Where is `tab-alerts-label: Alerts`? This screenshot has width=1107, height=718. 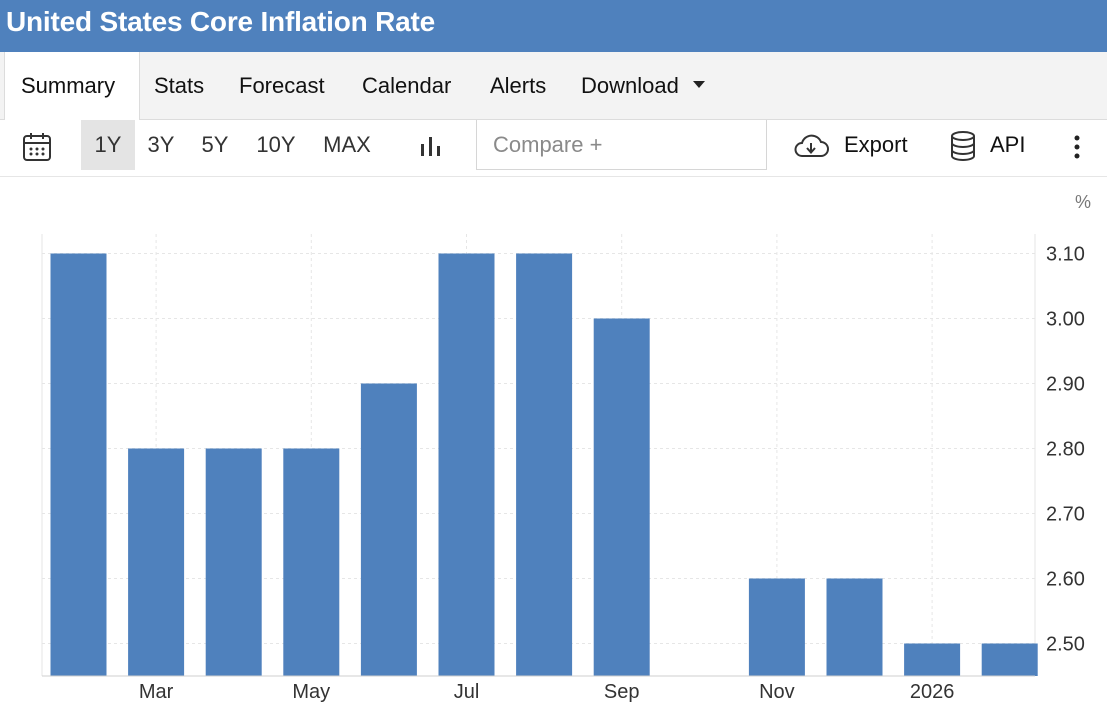
tab-alerts-label: Alerts is located at coordinates (518, 85).